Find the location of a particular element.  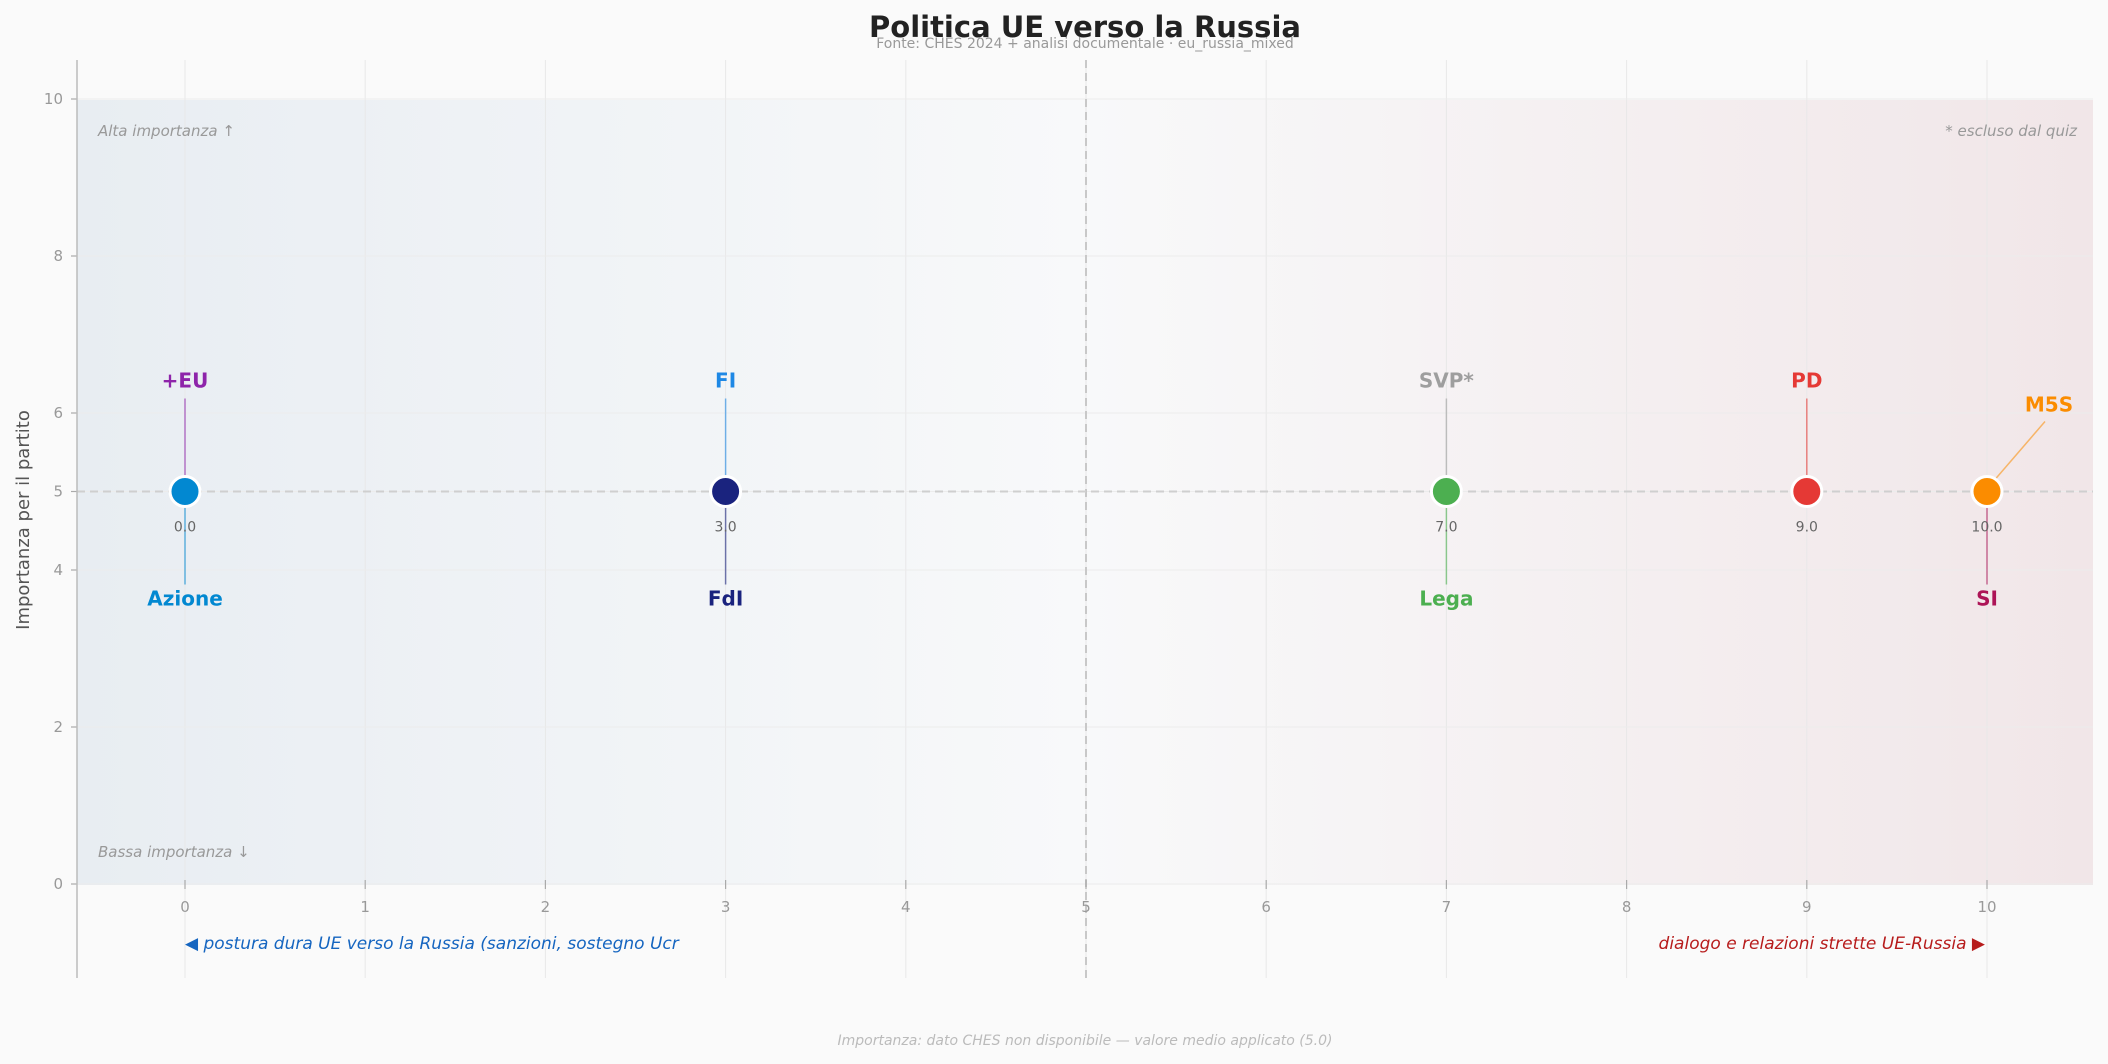

x-tick-label: 1 is located at coordinates (365, 907).